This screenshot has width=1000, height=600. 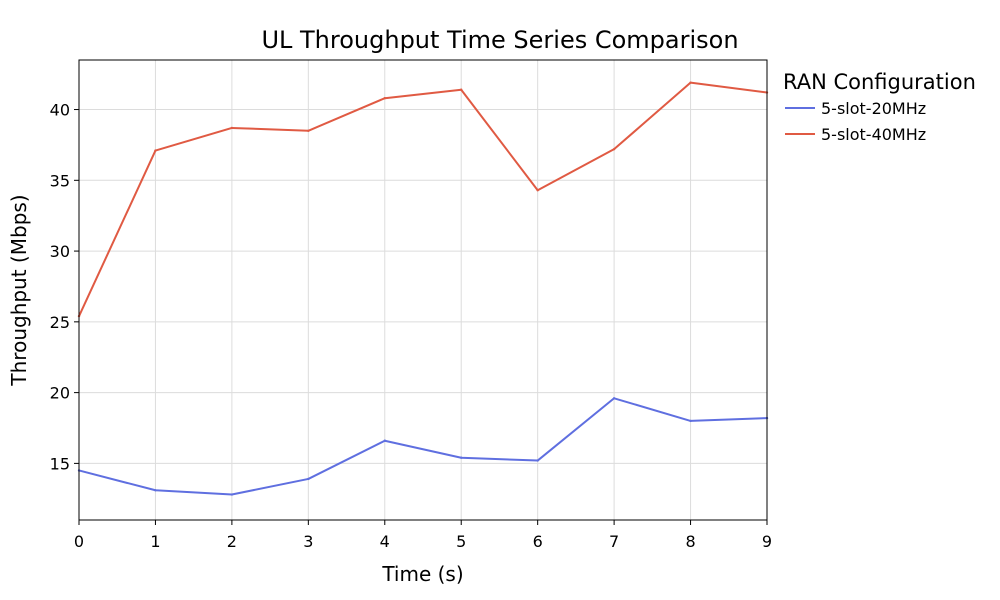 What do you see at coordinates (422, 574) in the screenshot?
I see `x-axis-title: Time (s)` at bounding box center [422, 574].